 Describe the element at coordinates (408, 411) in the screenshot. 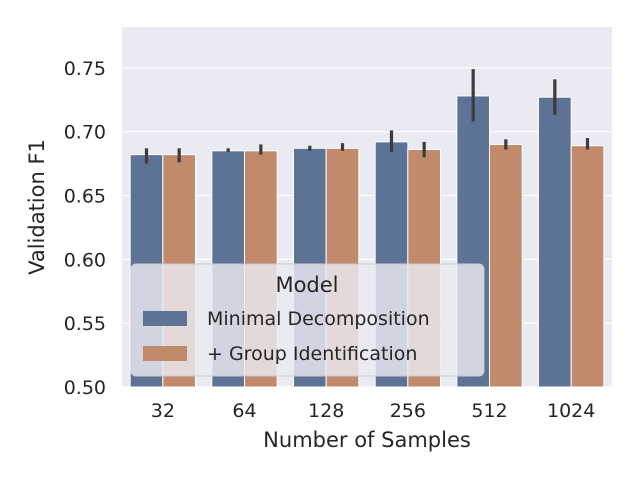

I see `x-tick-label: 256` at that location.